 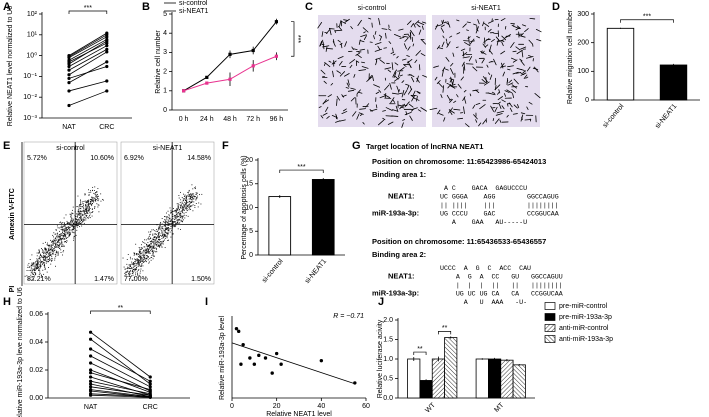 What do you see at coordinates (499, 213) in the screenshot?
I see `sequence-row: UG CCCU GAC CCGGUCAA` at bounding box center [499, 213].